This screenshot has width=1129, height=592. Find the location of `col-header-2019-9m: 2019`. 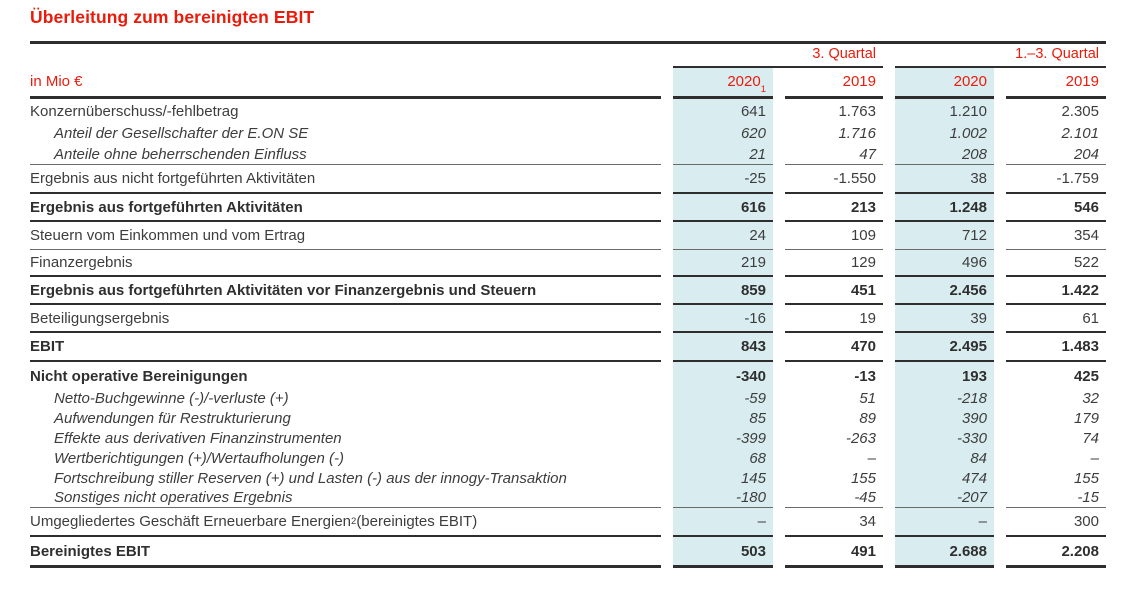

col-header-2019-9m: 2019 is located at coordinates (1056, 83).